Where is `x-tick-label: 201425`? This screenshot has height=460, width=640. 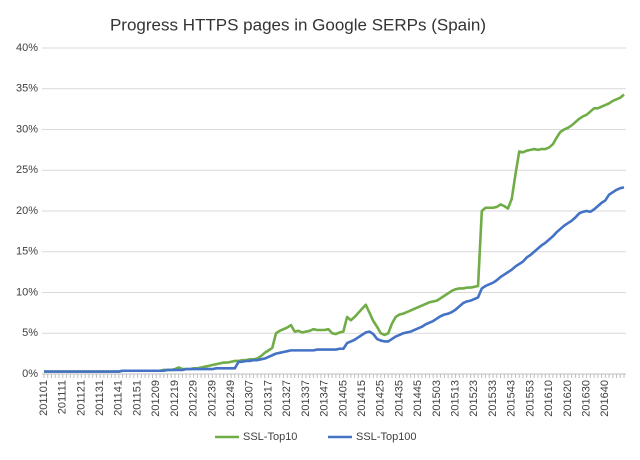
x-tick-label: 201425 is located at coordinates (381, 398).